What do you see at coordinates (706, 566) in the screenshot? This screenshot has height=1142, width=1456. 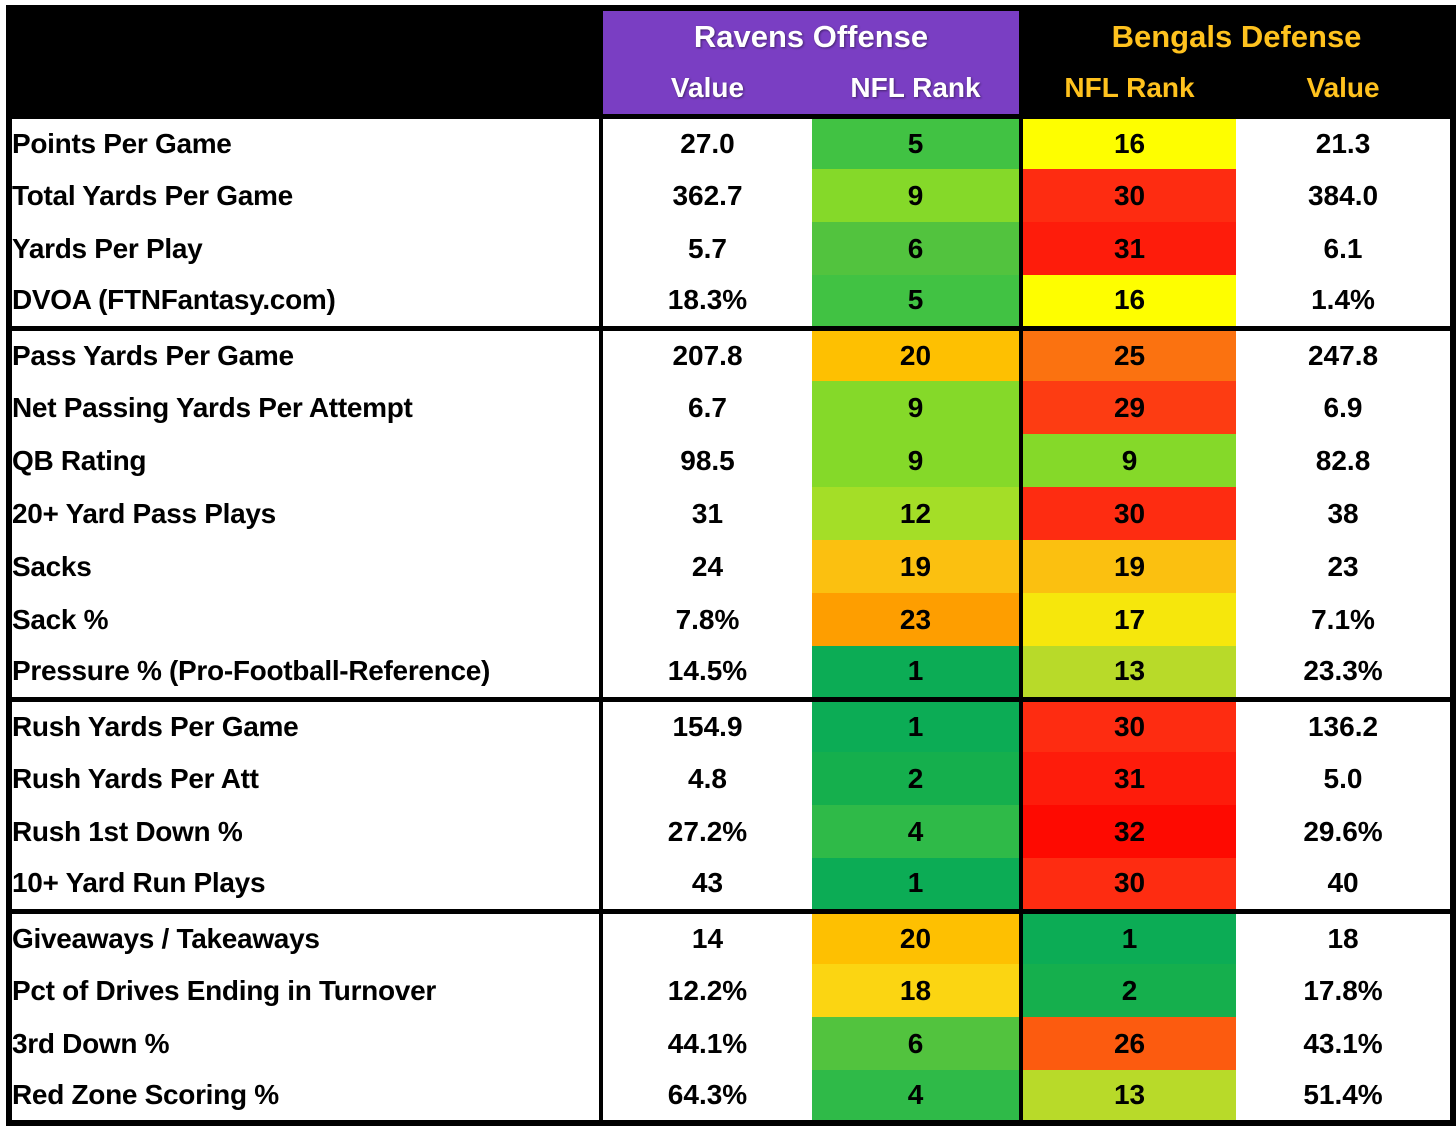 I see `offense-value: 24` at bounding box center [706, 566].